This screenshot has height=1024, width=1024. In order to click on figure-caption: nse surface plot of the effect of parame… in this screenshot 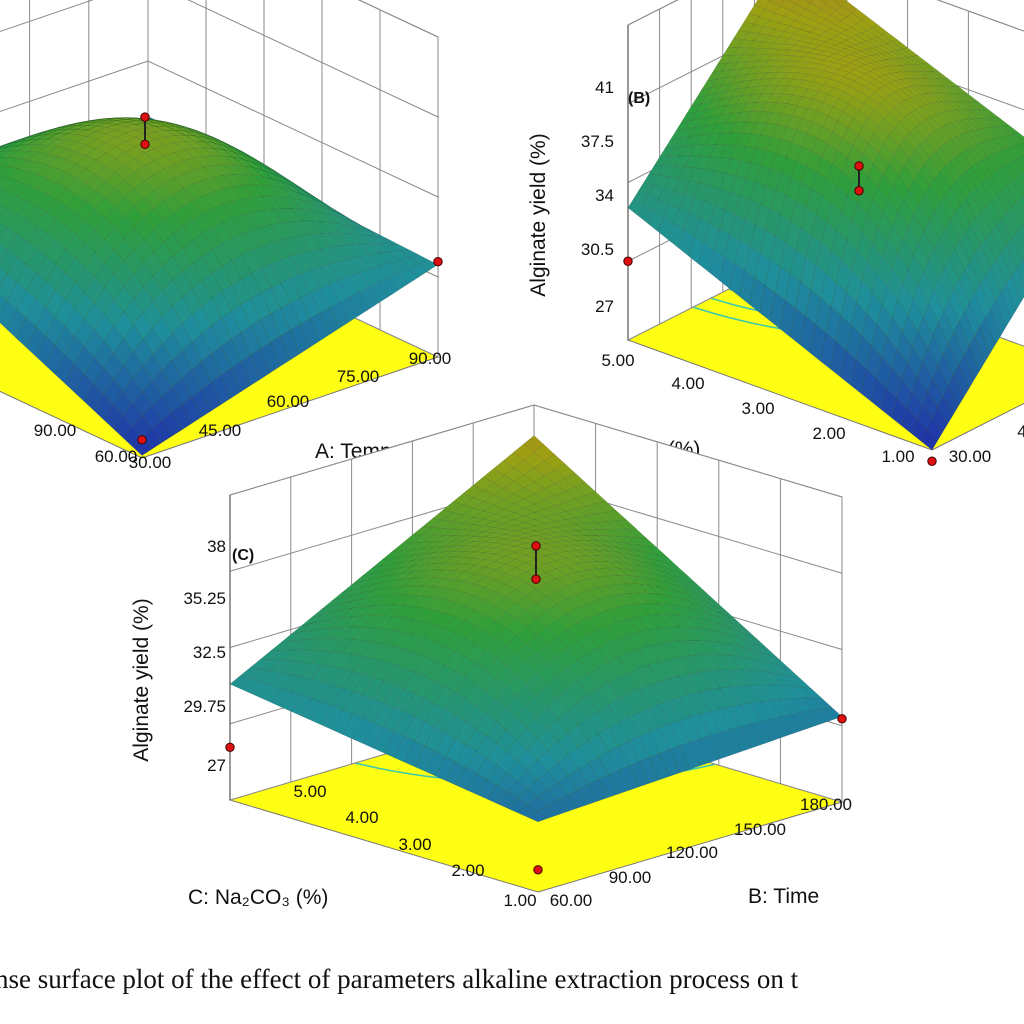, I will do `click(512, 978)`.